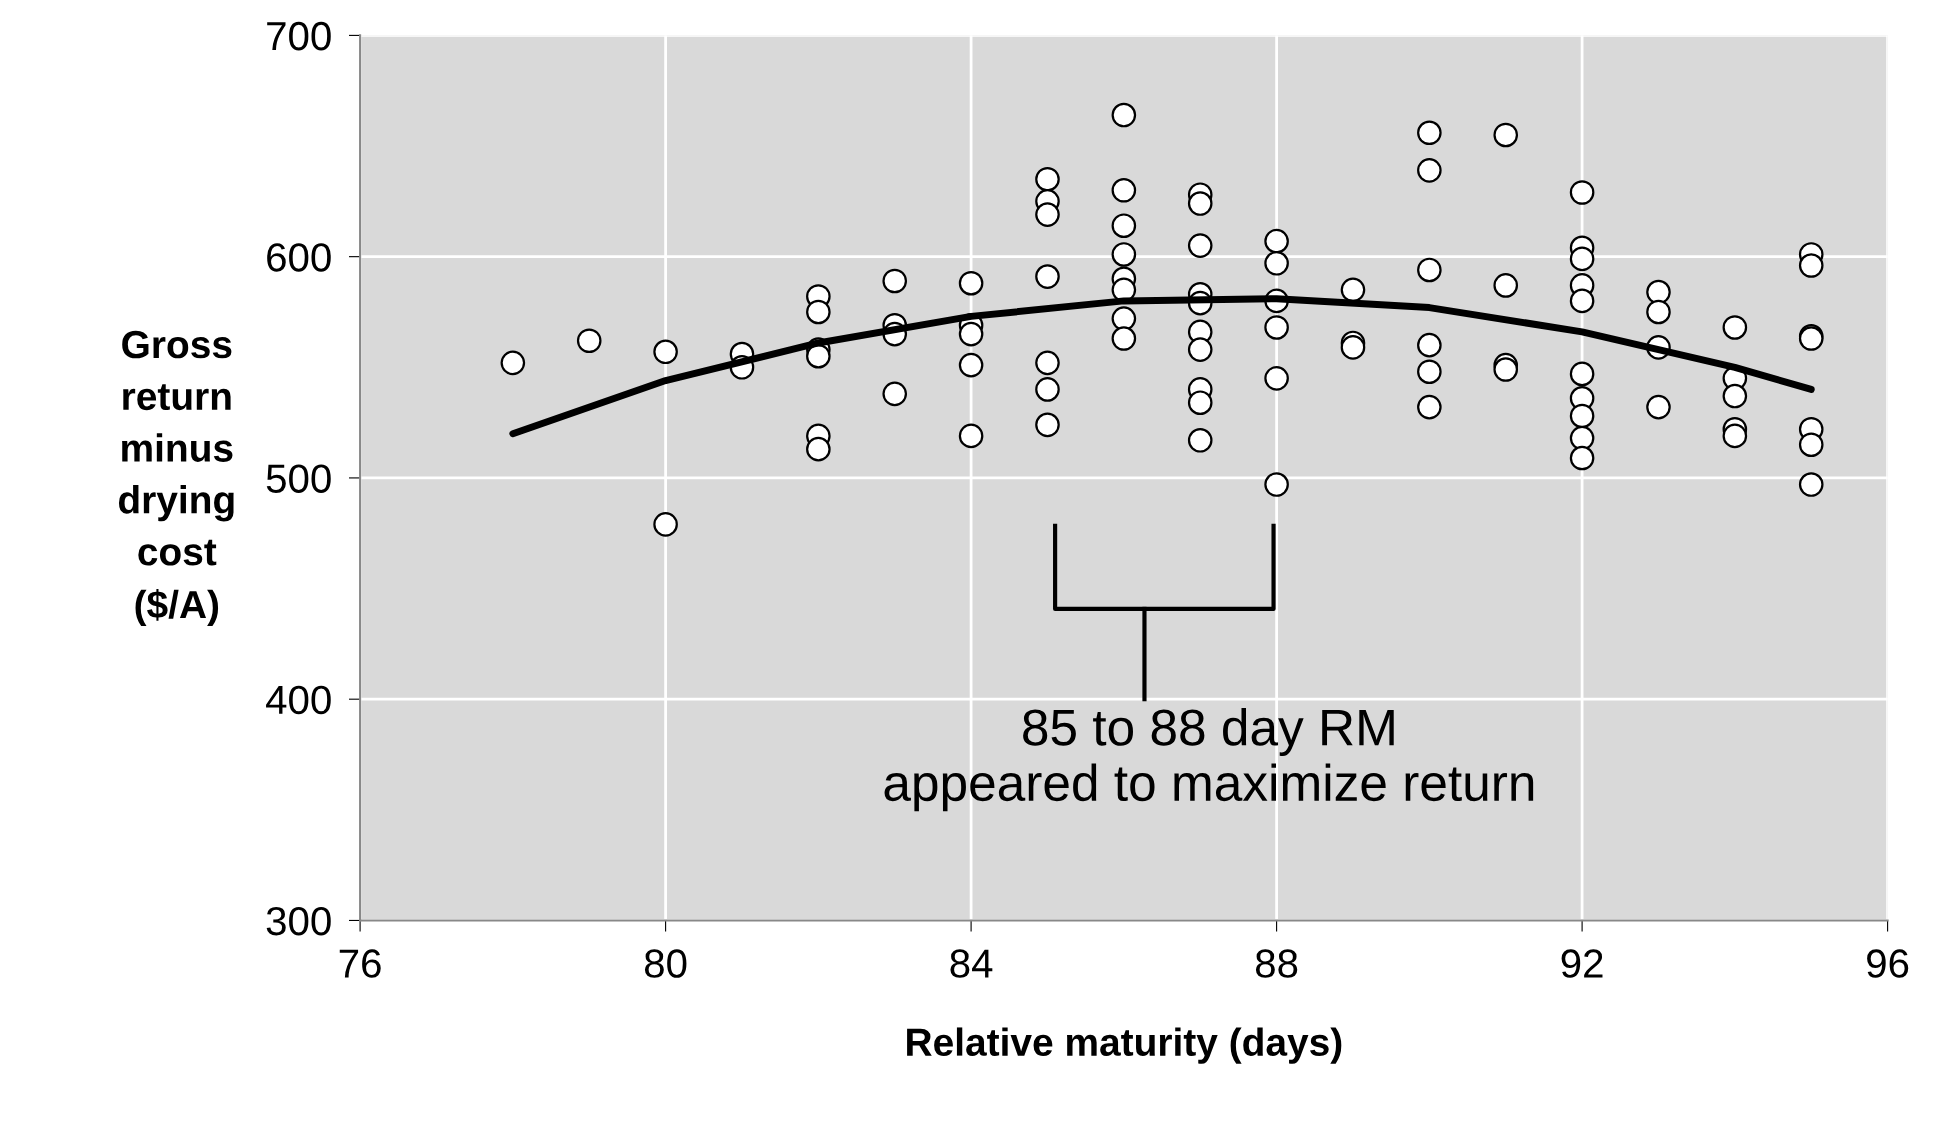 The width and height of the screenshot is (1936, 1142). What do you see at coordinates (1209, 760) in the screenshot?
I see `annotation: 85 to 88 day RM appeared to maximize return` at bounding box center [1209, 760].